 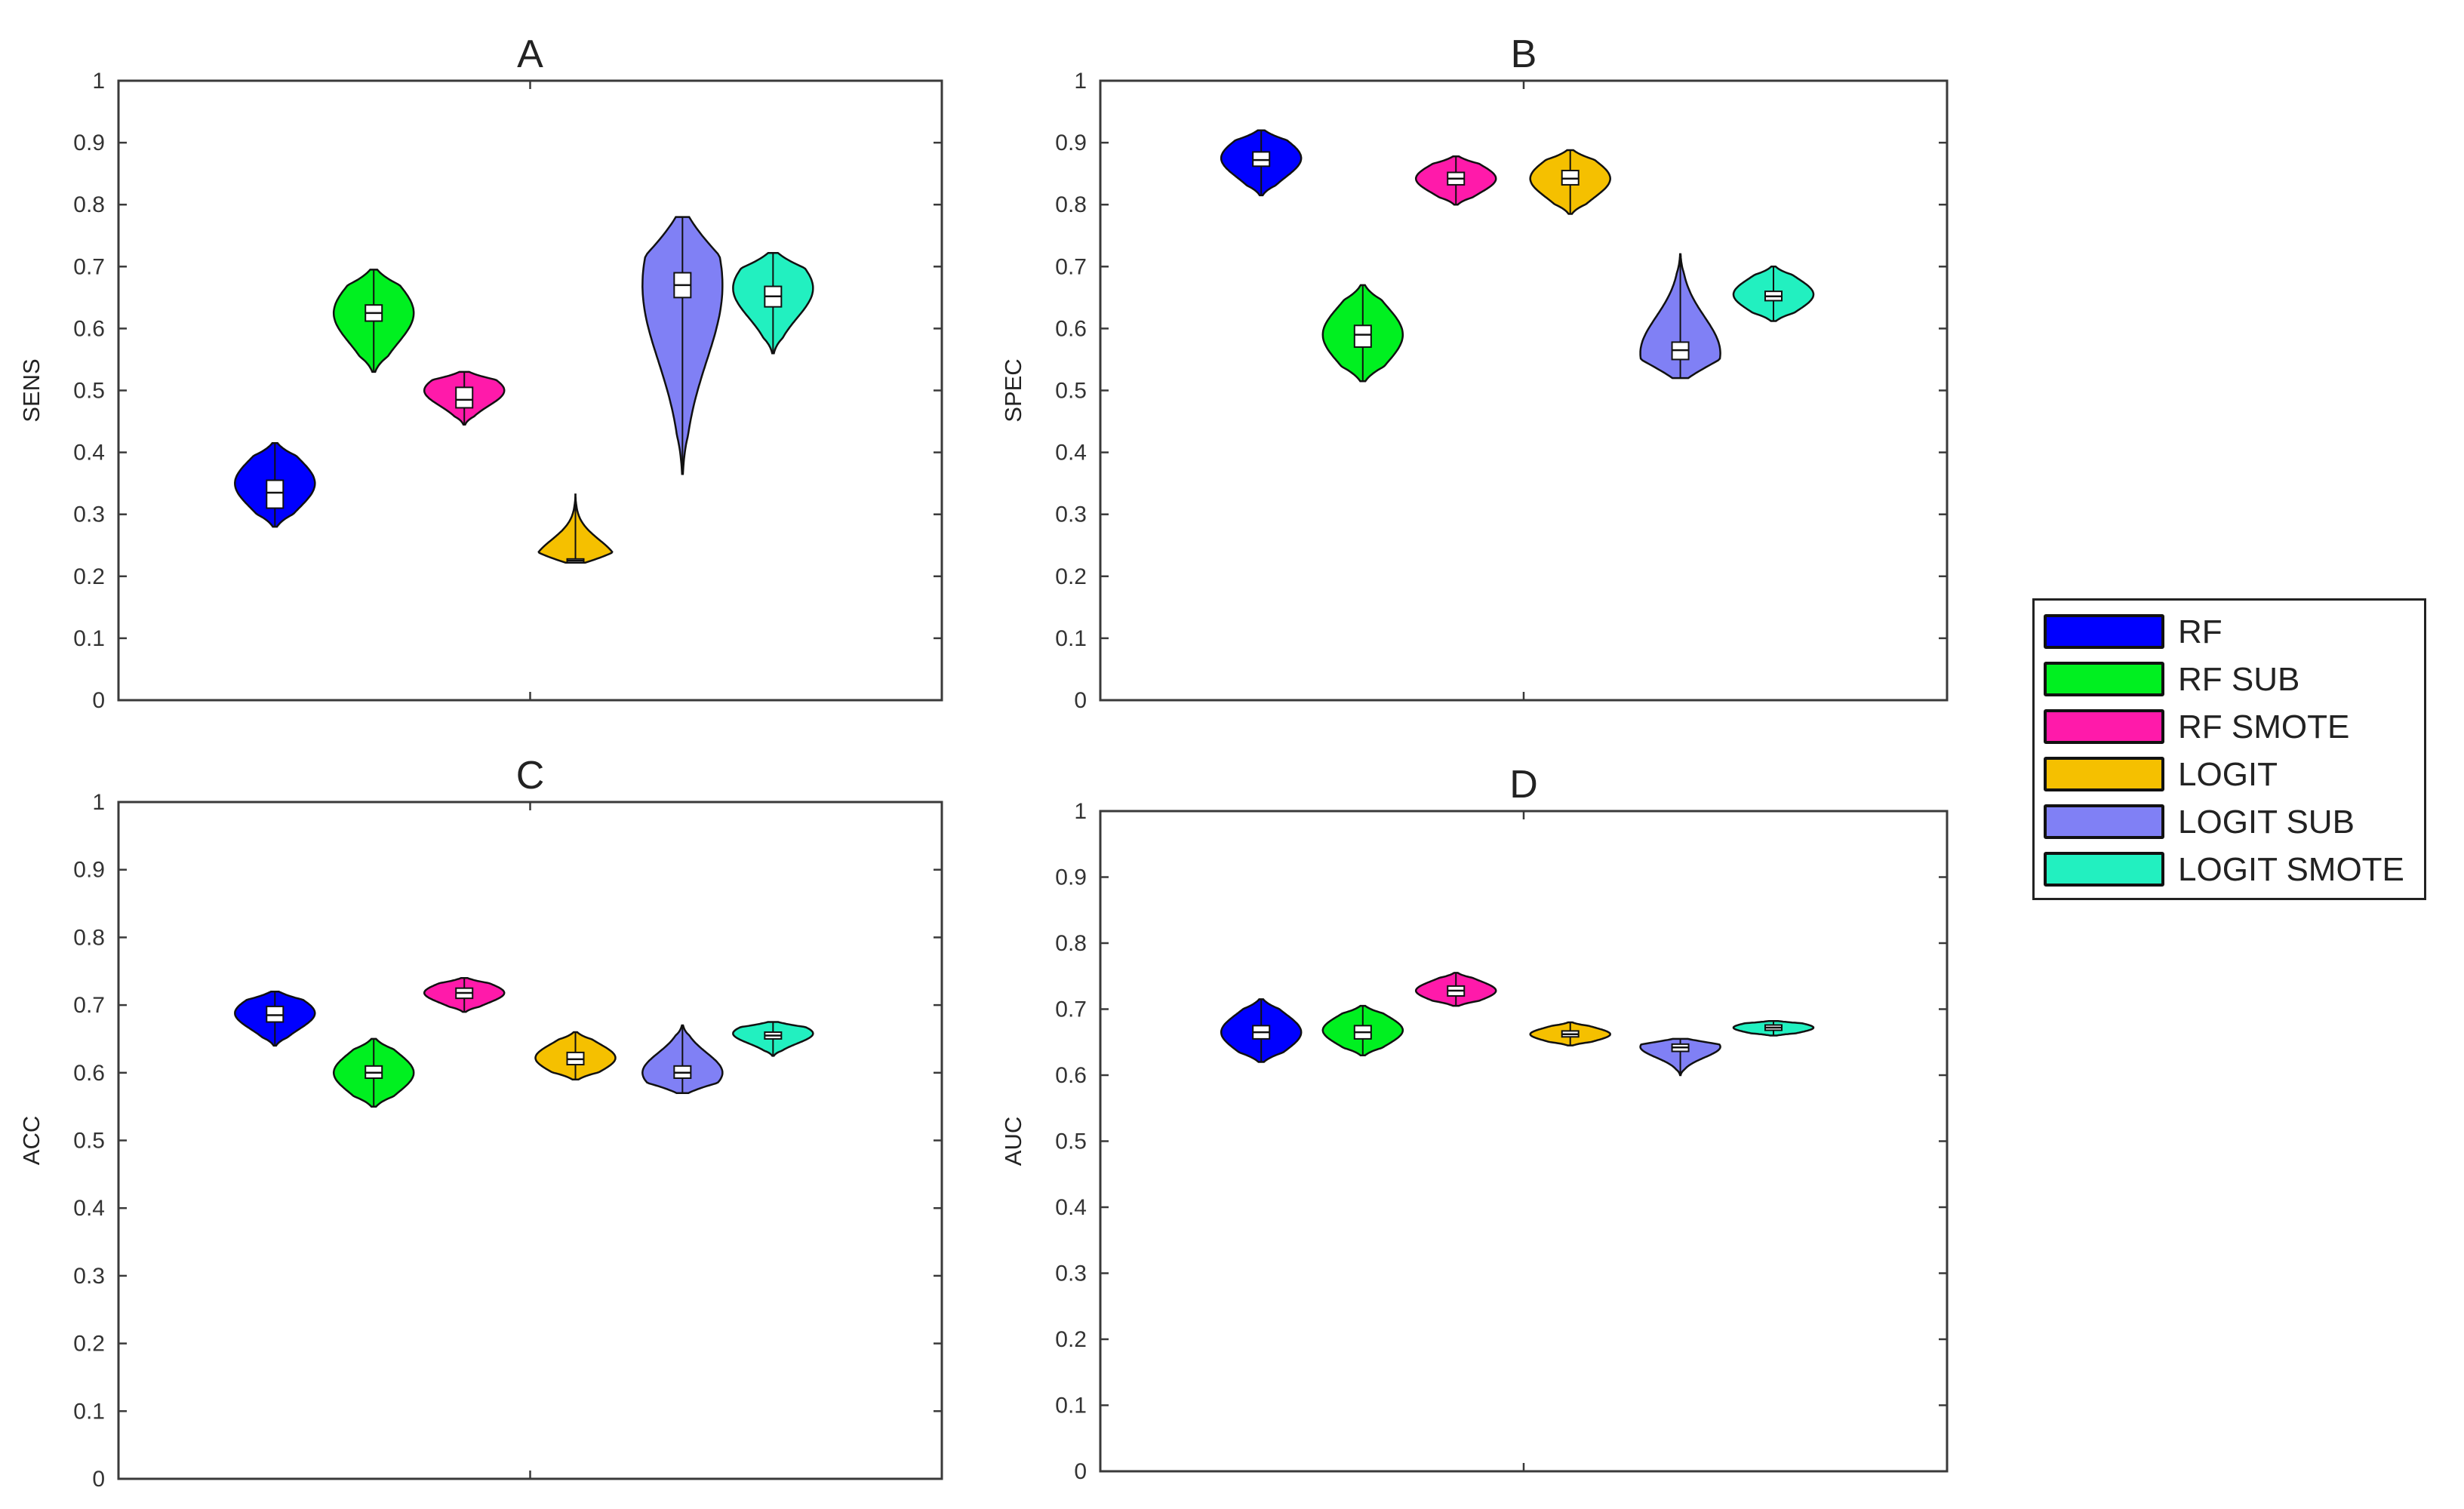 What do you see at coordinates (1080, 700) in the screenshot?
I see `panel-b-ytick-label: 0` at bounding box center [1080, 700].